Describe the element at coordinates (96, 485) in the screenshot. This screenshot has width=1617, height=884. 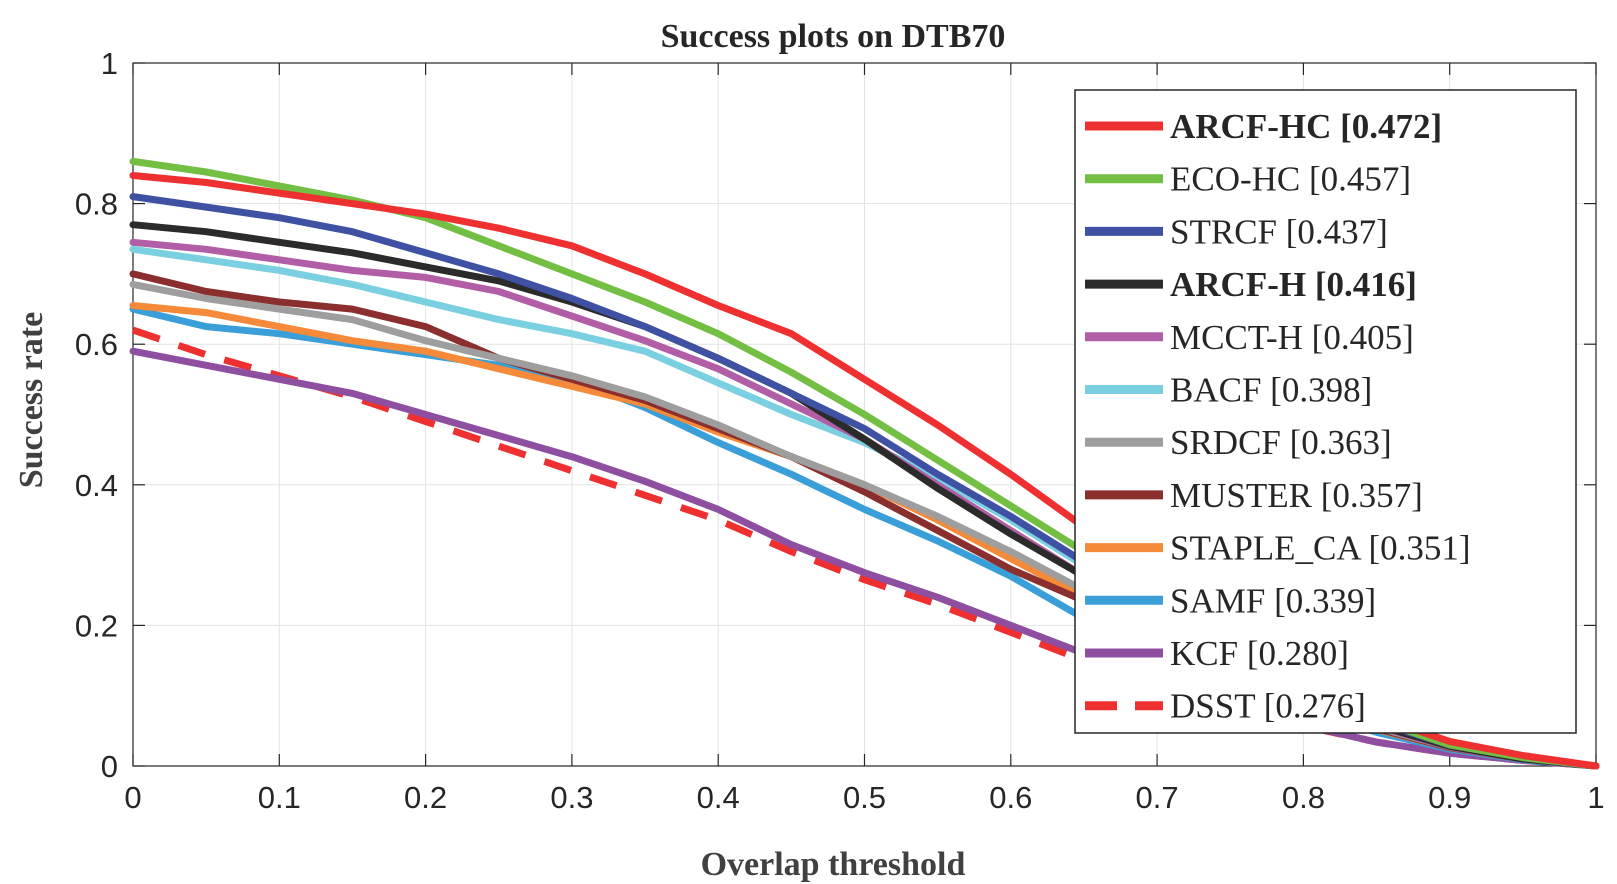
I see `y-tick-label: 0.4` at that location.